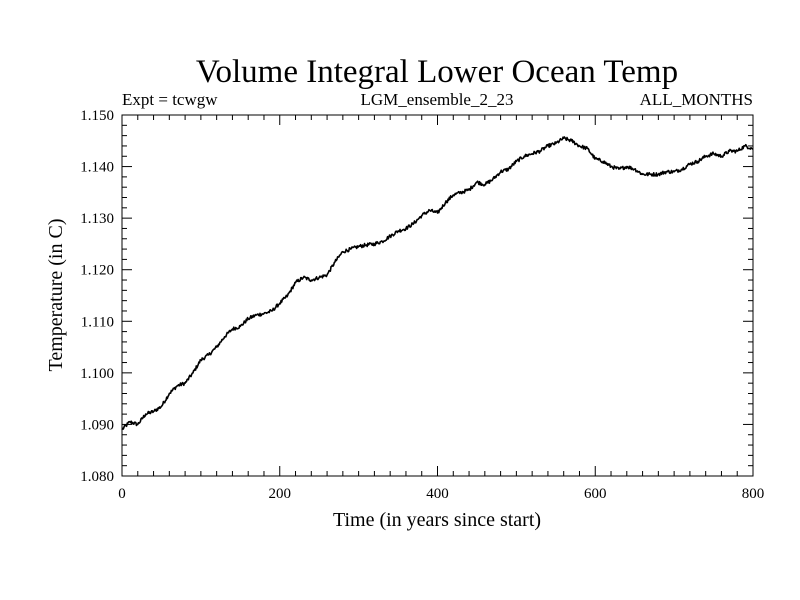 The height and width of the screenshot is (600, 800). Describe the element at coordinates (97, 168) in the screenshot. I see `y-tick-label: 1.140` at that location.